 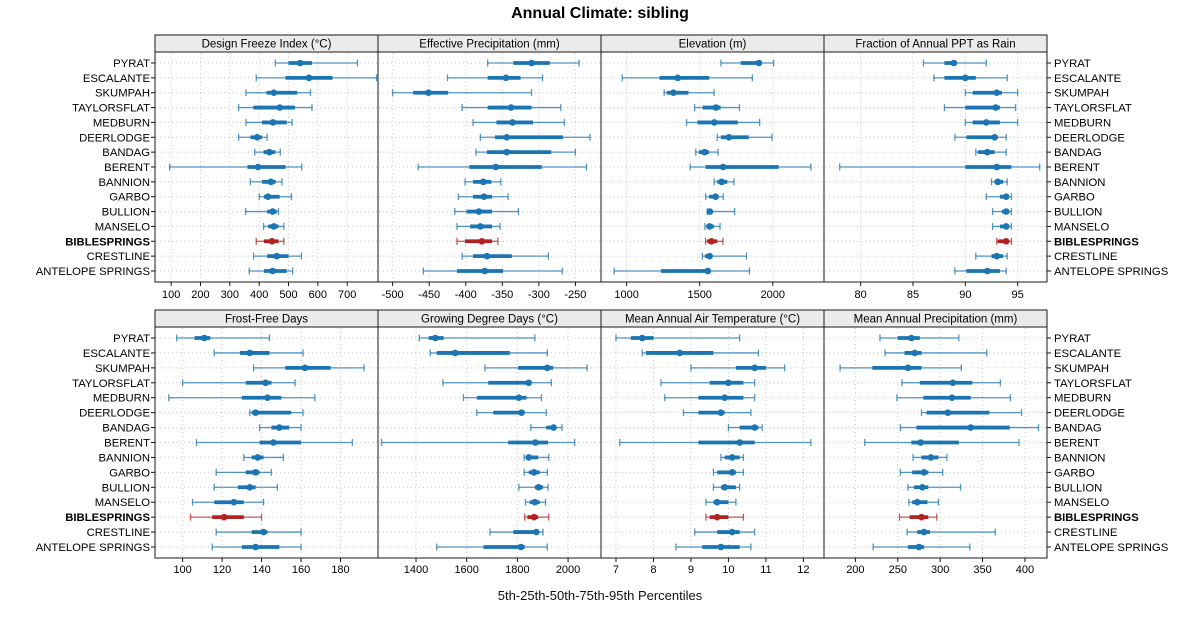 I want to click on percentile-mark-pyrat, so click(x=533, y=63).